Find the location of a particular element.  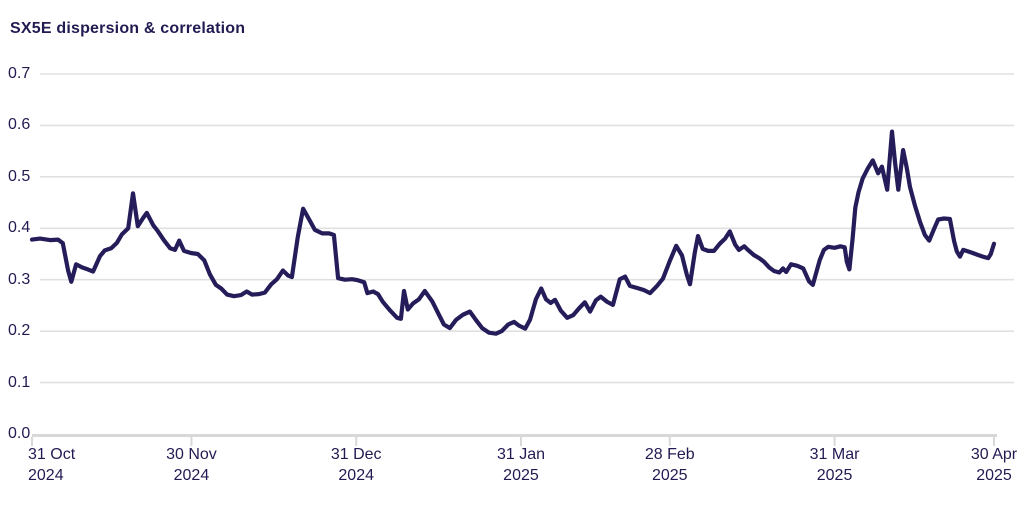

x-tick-label: 31 Oct 2024 is located at coordinates (52, 465).